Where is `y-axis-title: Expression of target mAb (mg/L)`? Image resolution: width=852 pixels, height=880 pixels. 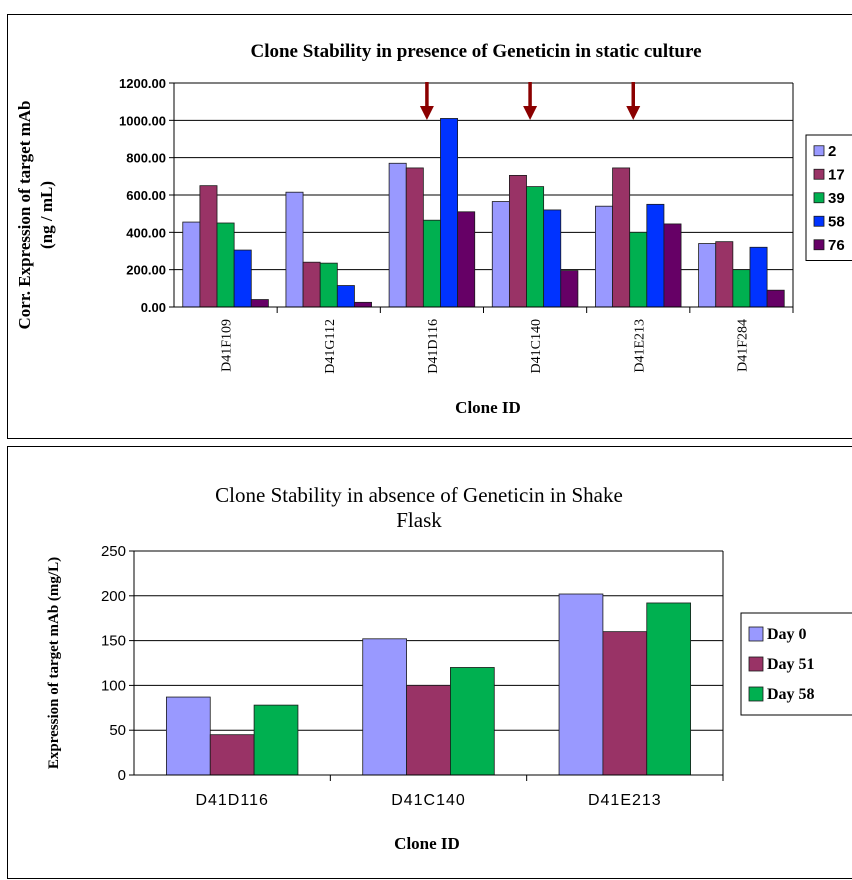 y-axis-title: Expression of target mAb (mg/L) is located at coordinates (54, 663).